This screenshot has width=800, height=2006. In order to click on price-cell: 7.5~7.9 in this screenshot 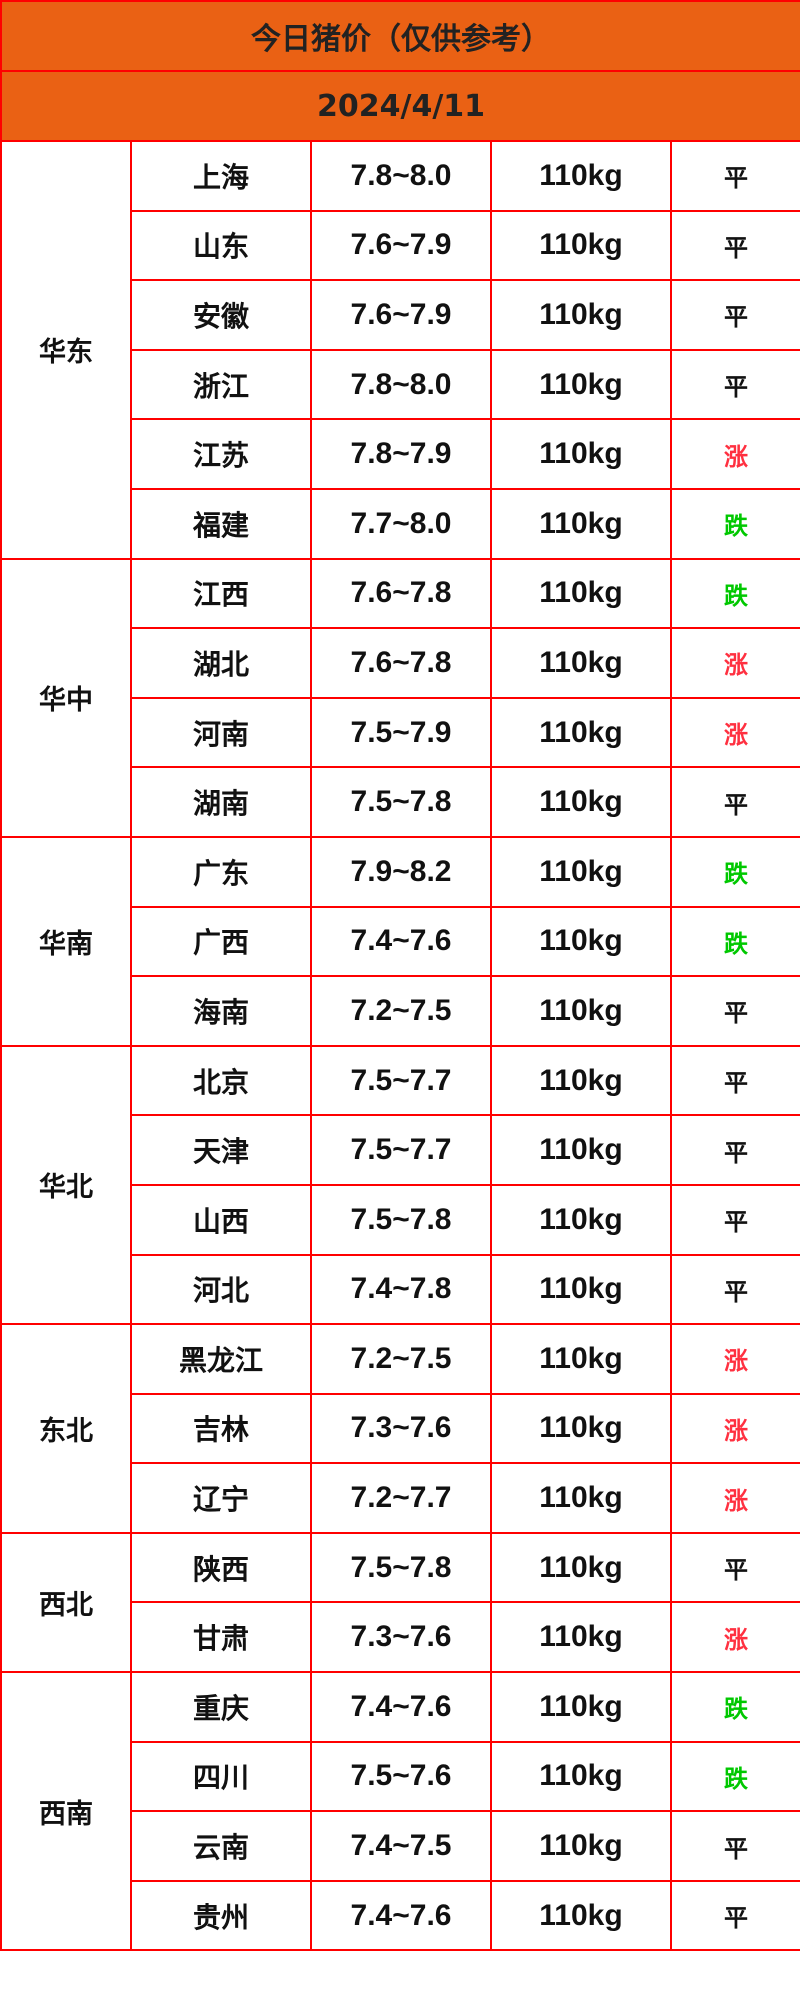, I will do `click(401, 732)`.